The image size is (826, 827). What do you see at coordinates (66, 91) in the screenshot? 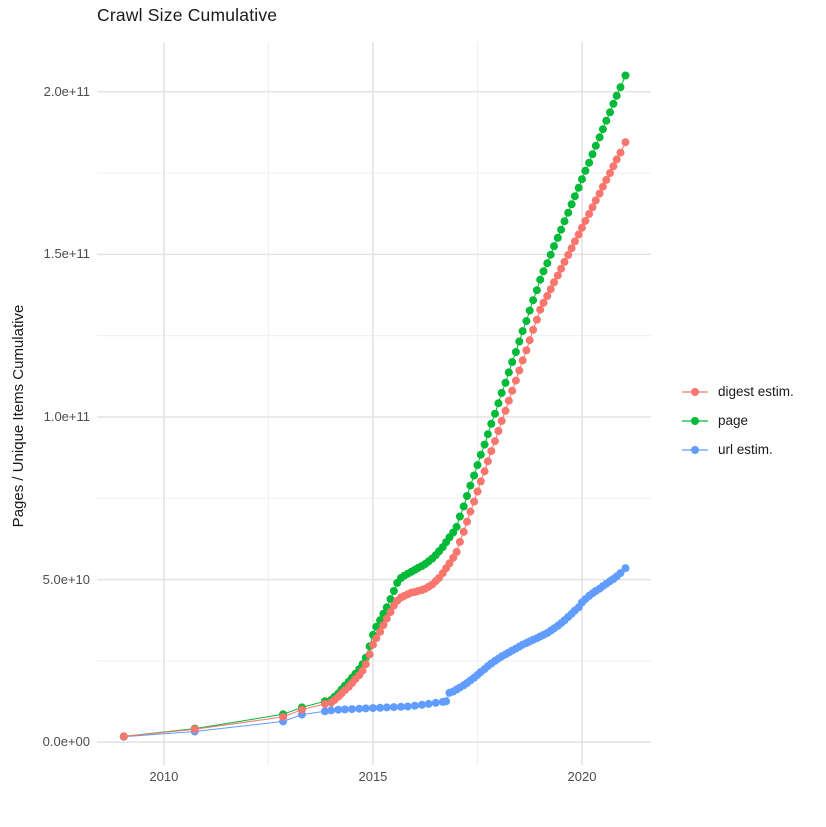
I see `y-tick-label: 2.0e+11` at bounding box center [66, 91].